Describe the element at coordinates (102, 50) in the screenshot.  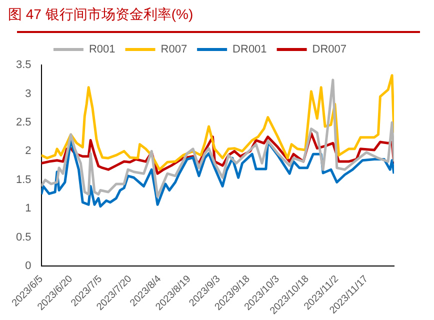
I see `legend-label: R001` at that location.